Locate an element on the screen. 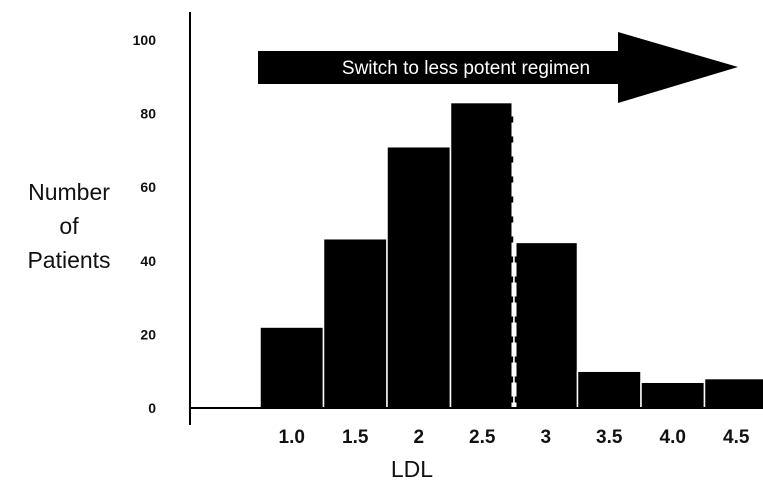 The height and width of the screenshot is (486, 763). x-tick-label: 1.0 is located at coordinates (292, 437).